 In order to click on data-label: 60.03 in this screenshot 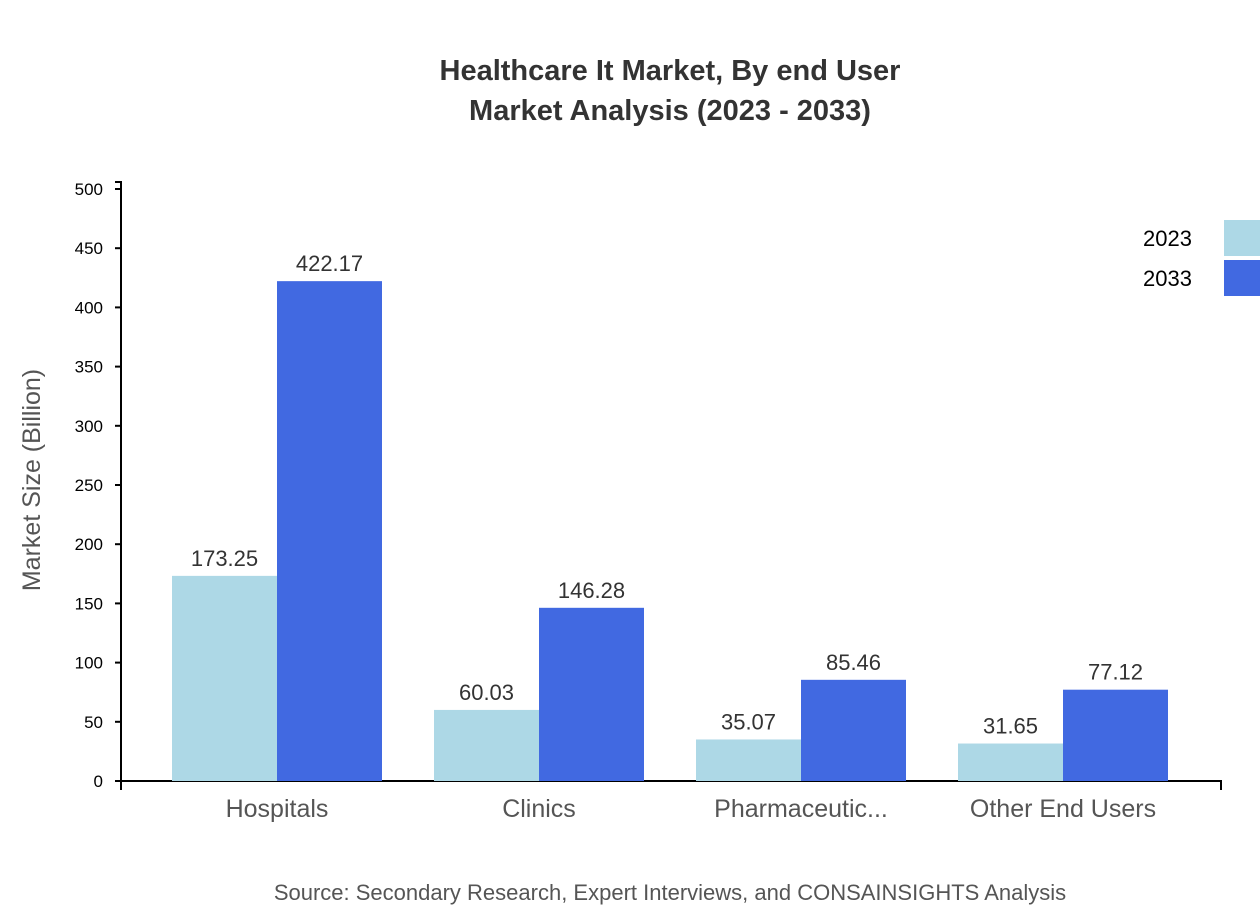, I will do `click(486, 692)`.